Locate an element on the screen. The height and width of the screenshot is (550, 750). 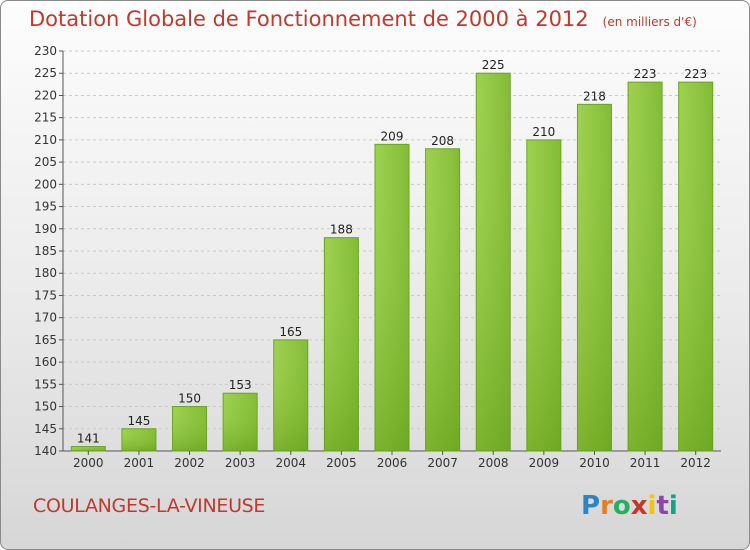
bar-value-label: 141 is located at coordinates (88, 439).